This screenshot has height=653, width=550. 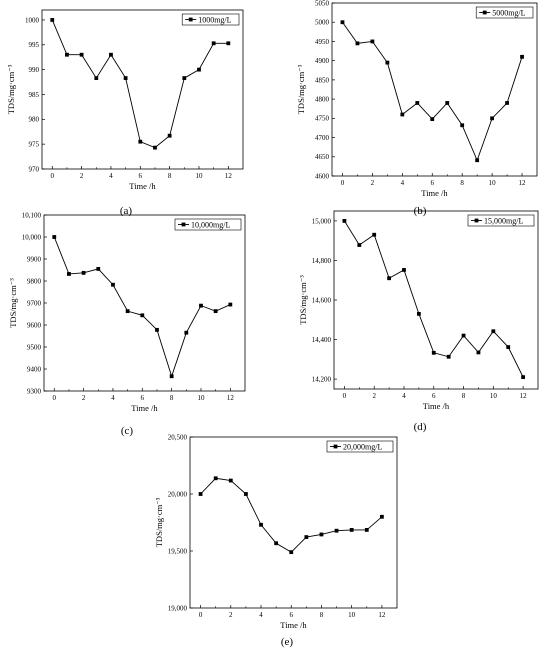 What do you see at coordinates (322, 380) in the screenshot?
I see `y-tick-label: 14,200` at bounding box center [322, 380].